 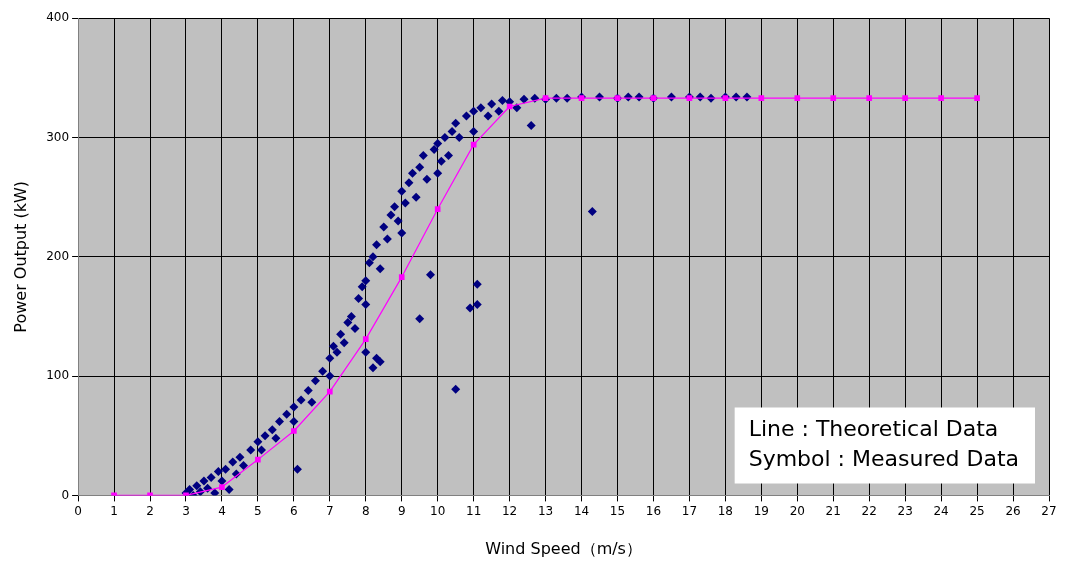 I want to click on x-tick-label: 10, so click(x=438, y=510).